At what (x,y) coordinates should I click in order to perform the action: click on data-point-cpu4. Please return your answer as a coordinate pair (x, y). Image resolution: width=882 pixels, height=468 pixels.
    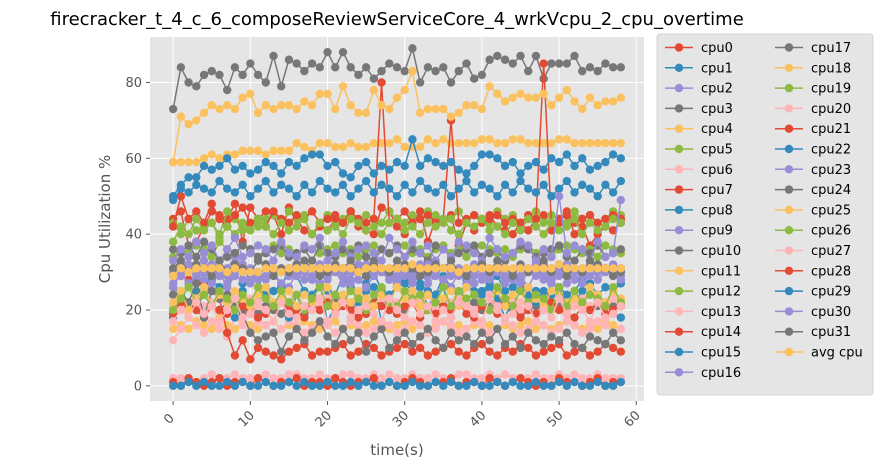
    Looking at the image, I should click on (489, 325).